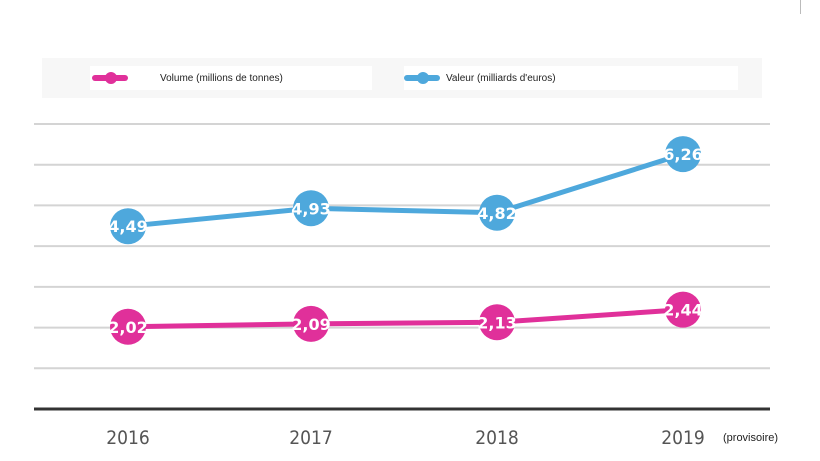 Image resolution: width=820 pixels, height=461 pixels. I want to click on x-tick-note: (provisoire), so click(750, 438).